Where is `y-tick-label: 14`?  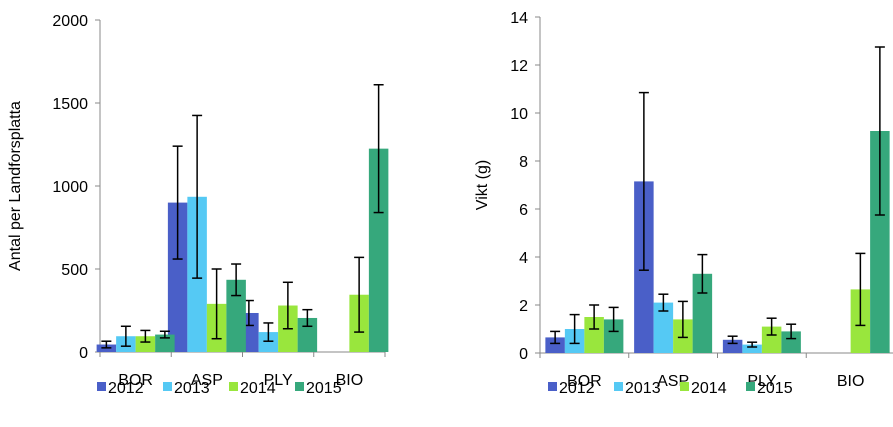 y-tick-label: 14 is located at coordinates (519, 18).